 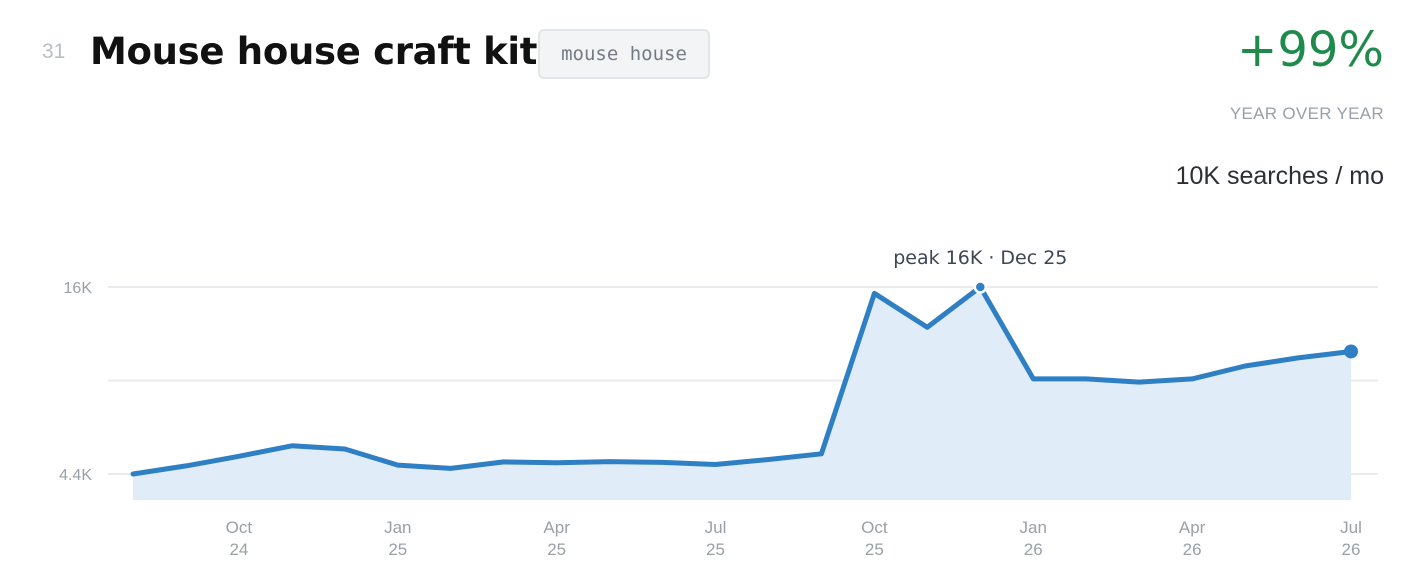 I want to click on marker-layer: peak 16K · Dec 25, so click(x=1125, y=303).